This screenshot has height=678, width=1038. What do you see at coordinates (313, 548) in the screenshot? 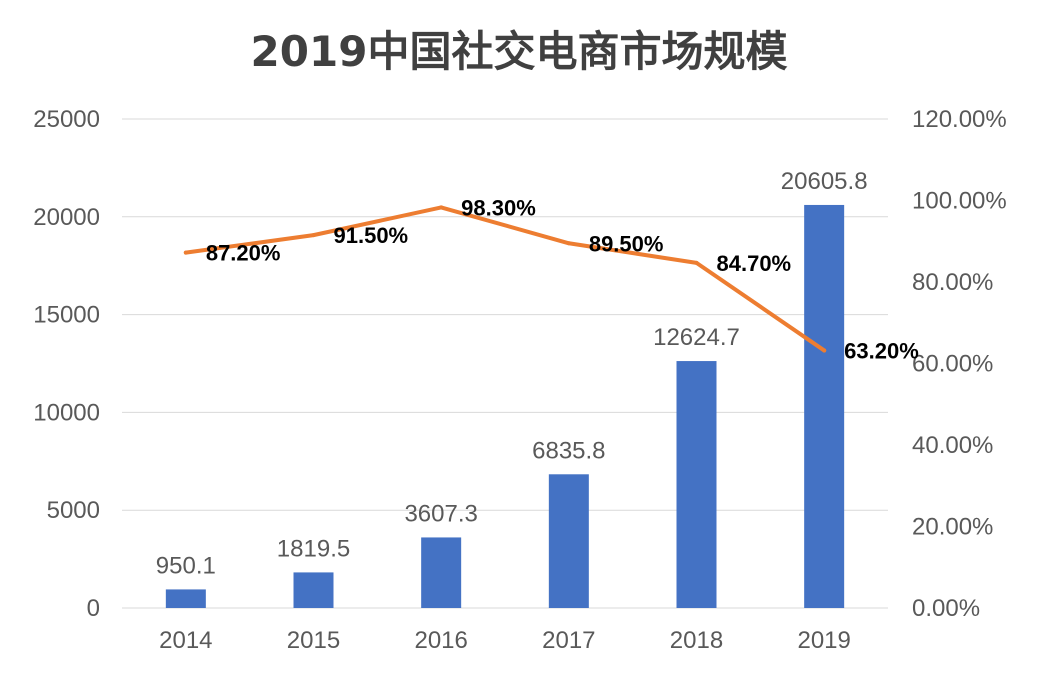
I see `bar-value-label: 1819.5` at bounding box center [313, 548].